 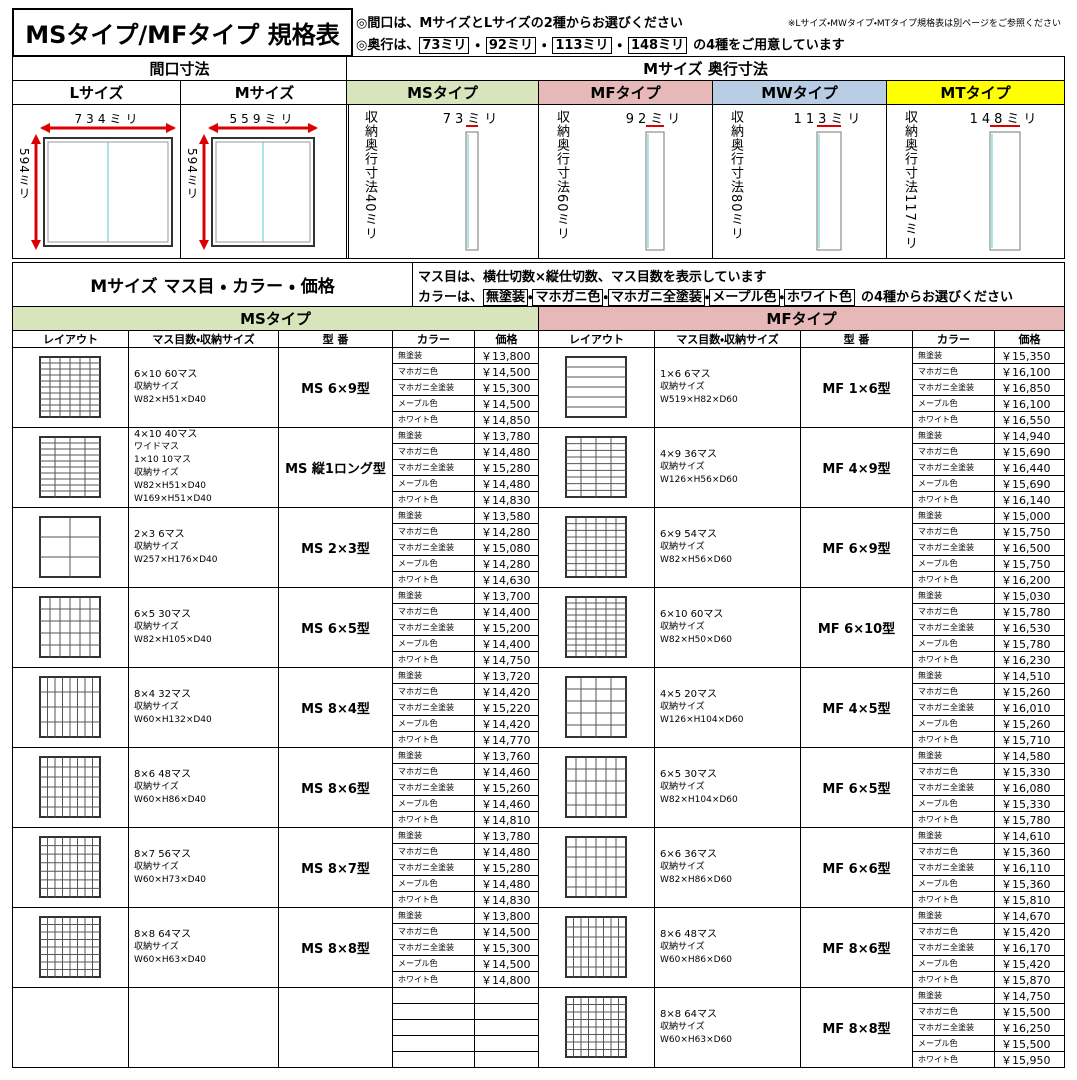 I want to click on size-line: W126×H104×D60, so click(x=702, y=719).